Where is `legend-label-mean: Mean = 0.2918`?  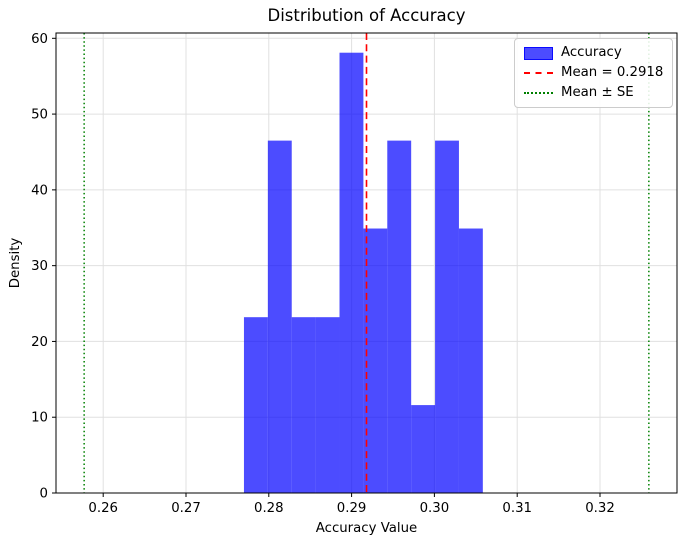
legend-label-mean: Mean = 0.2918 is located at coordinates (612, 72).